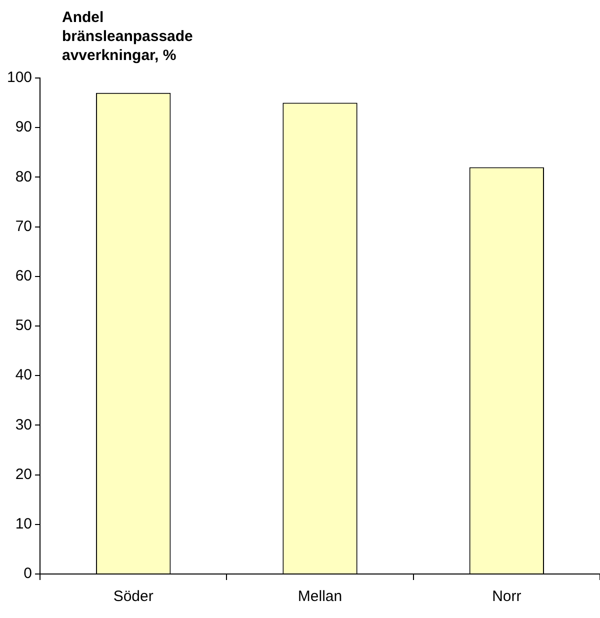 The image size is (600, 618). I want to click on y-tick-label: 40, so click(23, 375).